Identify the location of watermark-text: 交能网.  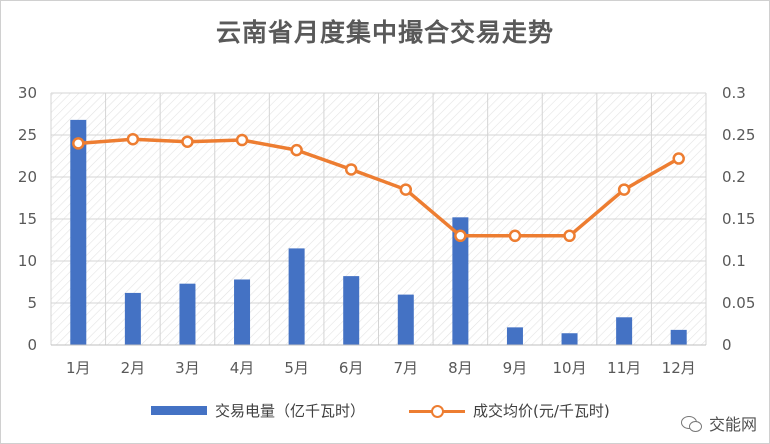
(732, 424).